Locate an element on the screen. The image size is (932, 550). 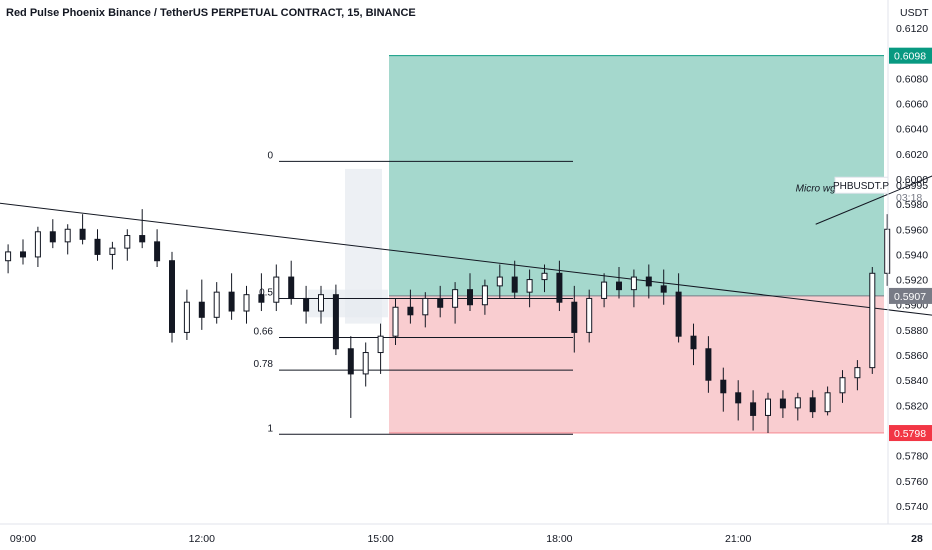
fib-level-label: 0.66 is located at coordinates (264, 331).